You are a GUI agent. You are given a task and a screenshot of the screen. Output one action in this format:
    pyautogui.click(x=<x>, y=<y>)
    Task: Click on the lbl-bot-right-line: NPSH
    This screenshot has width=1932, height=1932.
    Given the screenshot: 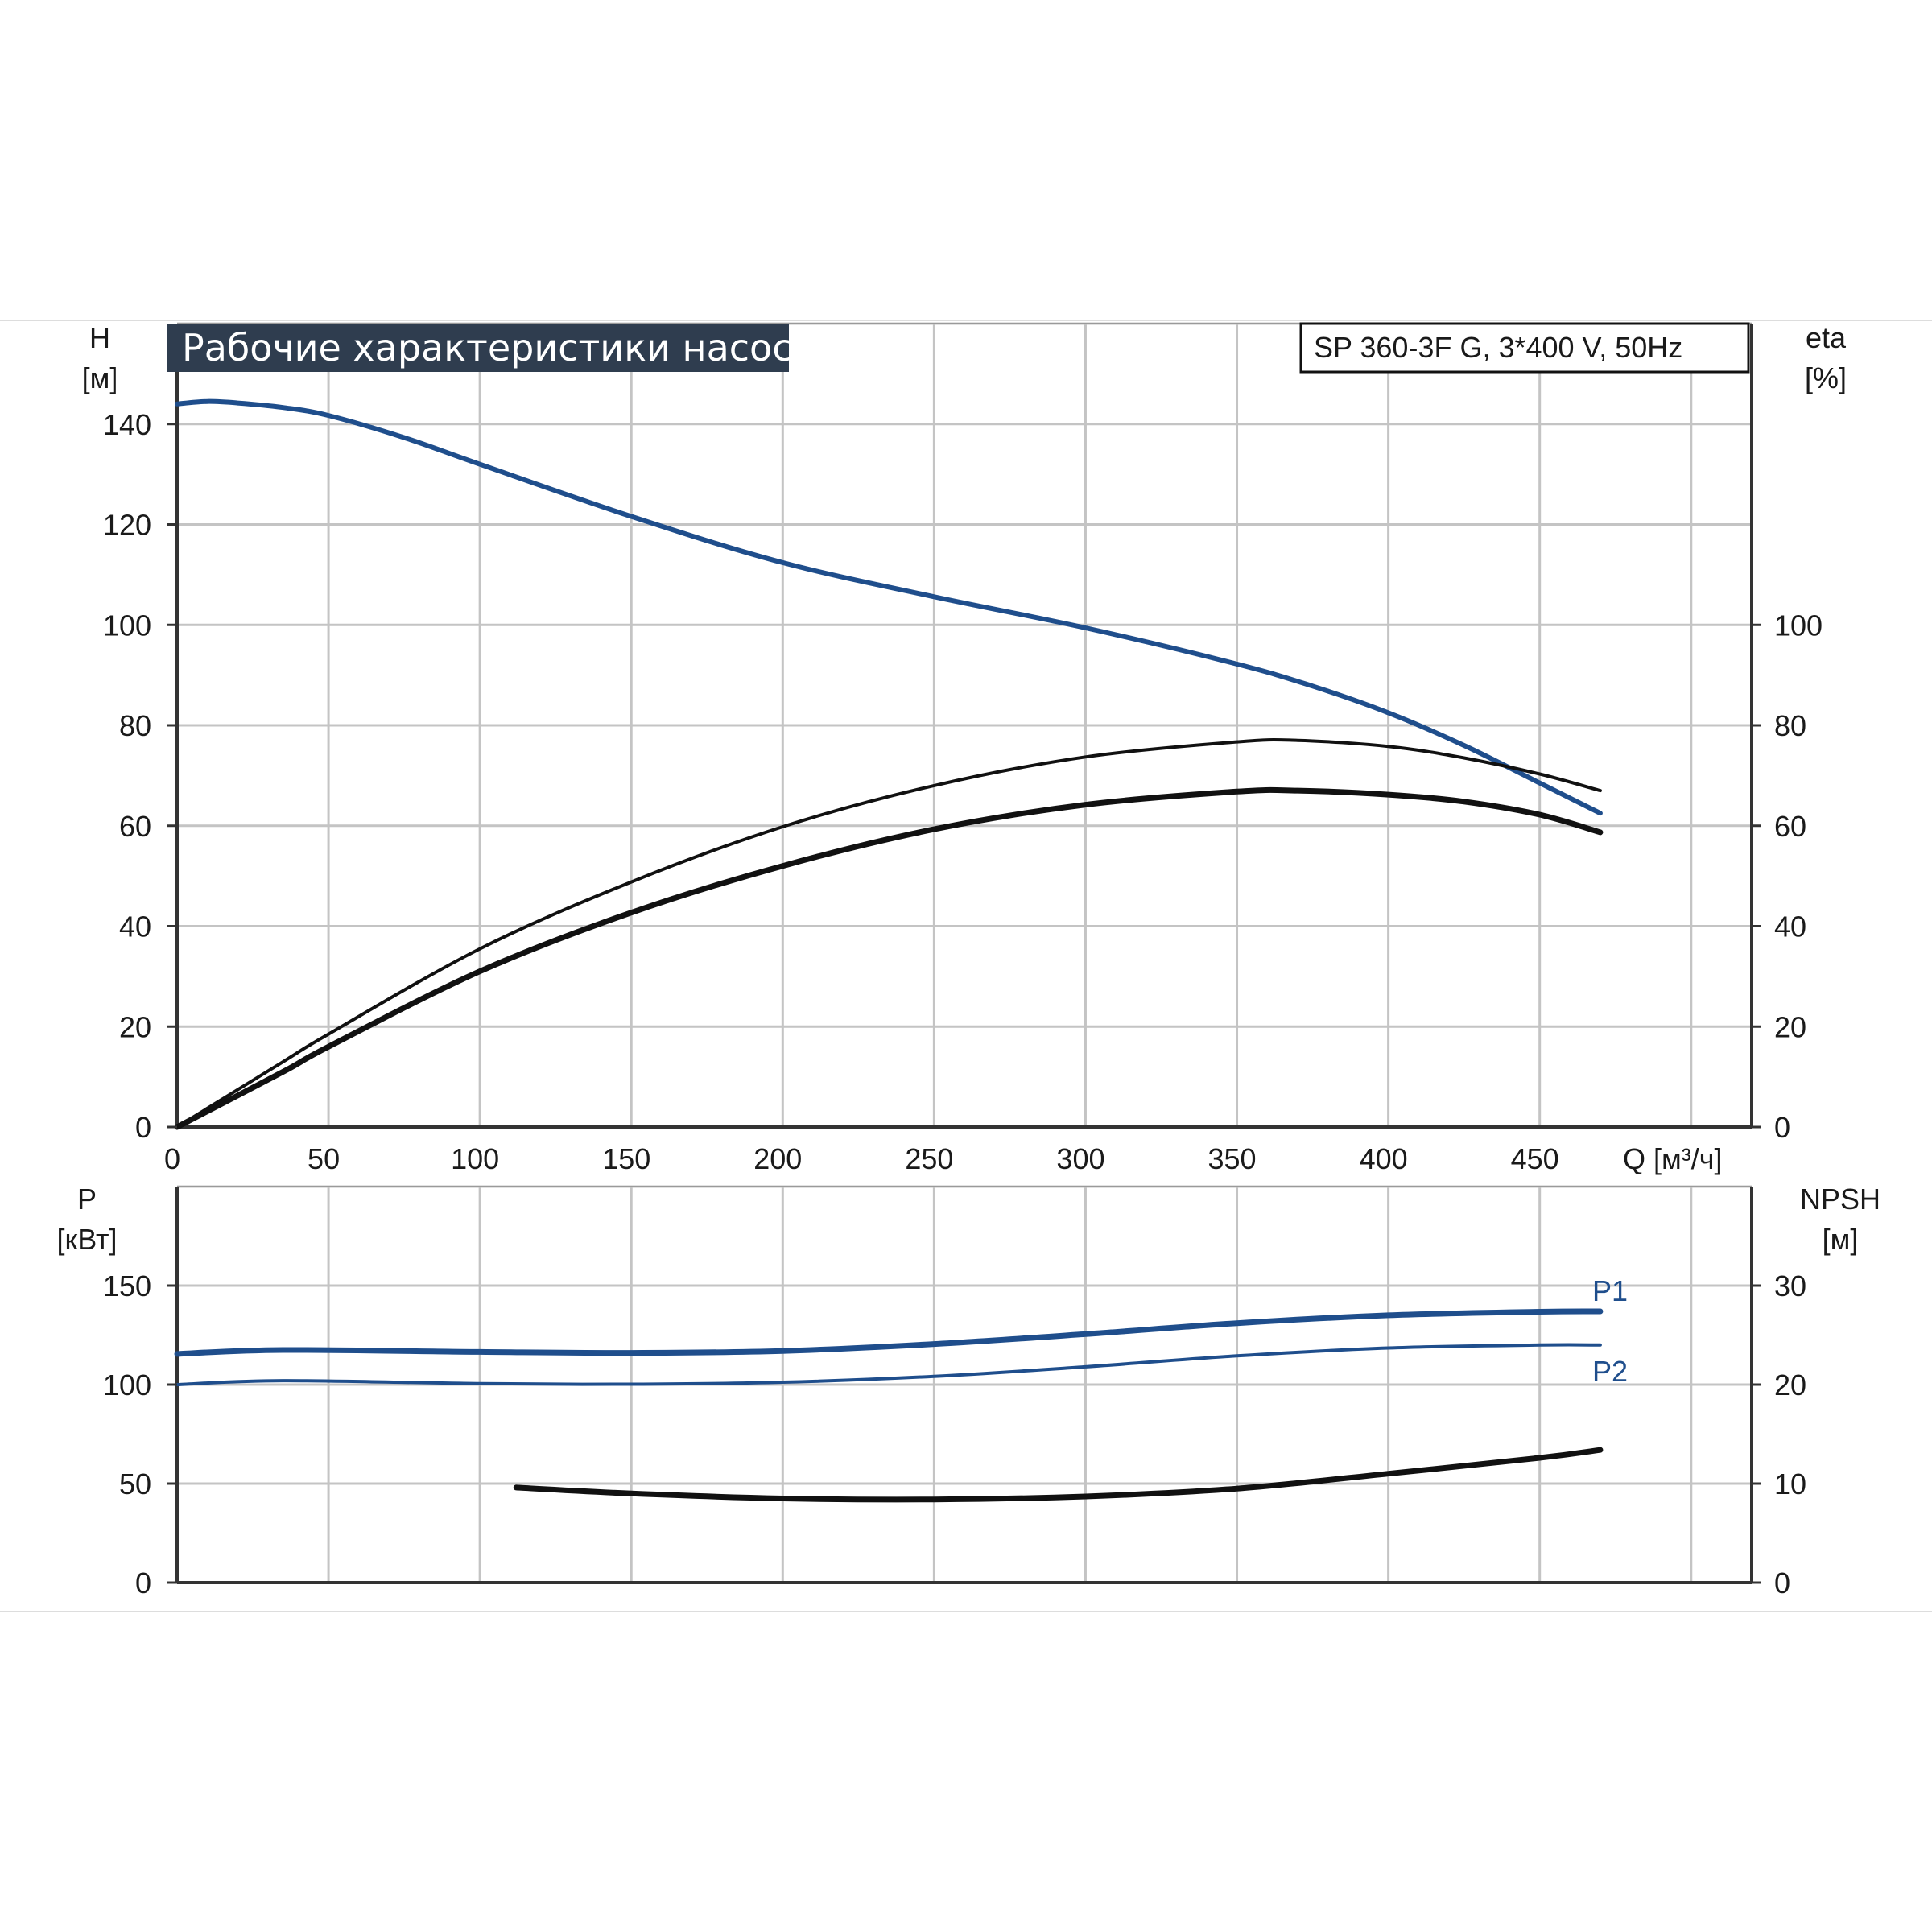 What is the action you would take?
    pyautogui.click(x=1840, y=1199)
    